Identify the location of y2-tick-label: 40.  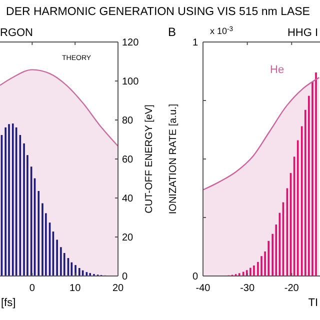
(128, 199).